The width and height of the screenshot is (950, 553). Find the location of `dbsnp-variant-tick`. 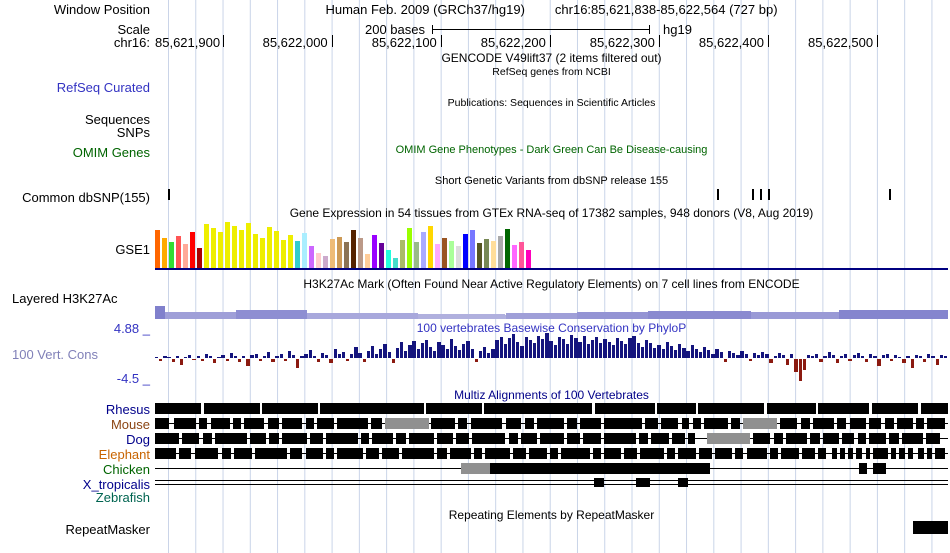

dbsnp-variant-tick is located at coordinates (768, 194).